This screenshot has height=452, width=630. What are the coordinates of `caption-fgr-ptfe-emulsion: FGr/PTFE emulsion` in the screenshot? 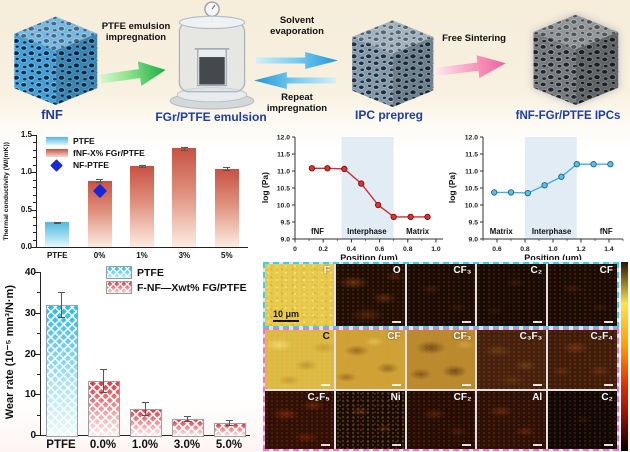 It's located at (211, 117).